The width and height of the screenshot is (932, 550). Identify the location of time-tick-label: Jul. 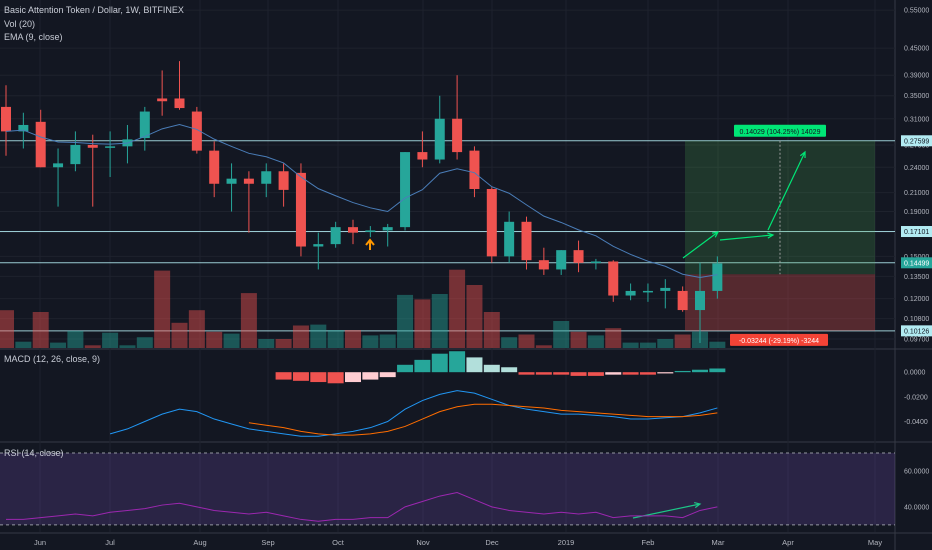
(110, 542).